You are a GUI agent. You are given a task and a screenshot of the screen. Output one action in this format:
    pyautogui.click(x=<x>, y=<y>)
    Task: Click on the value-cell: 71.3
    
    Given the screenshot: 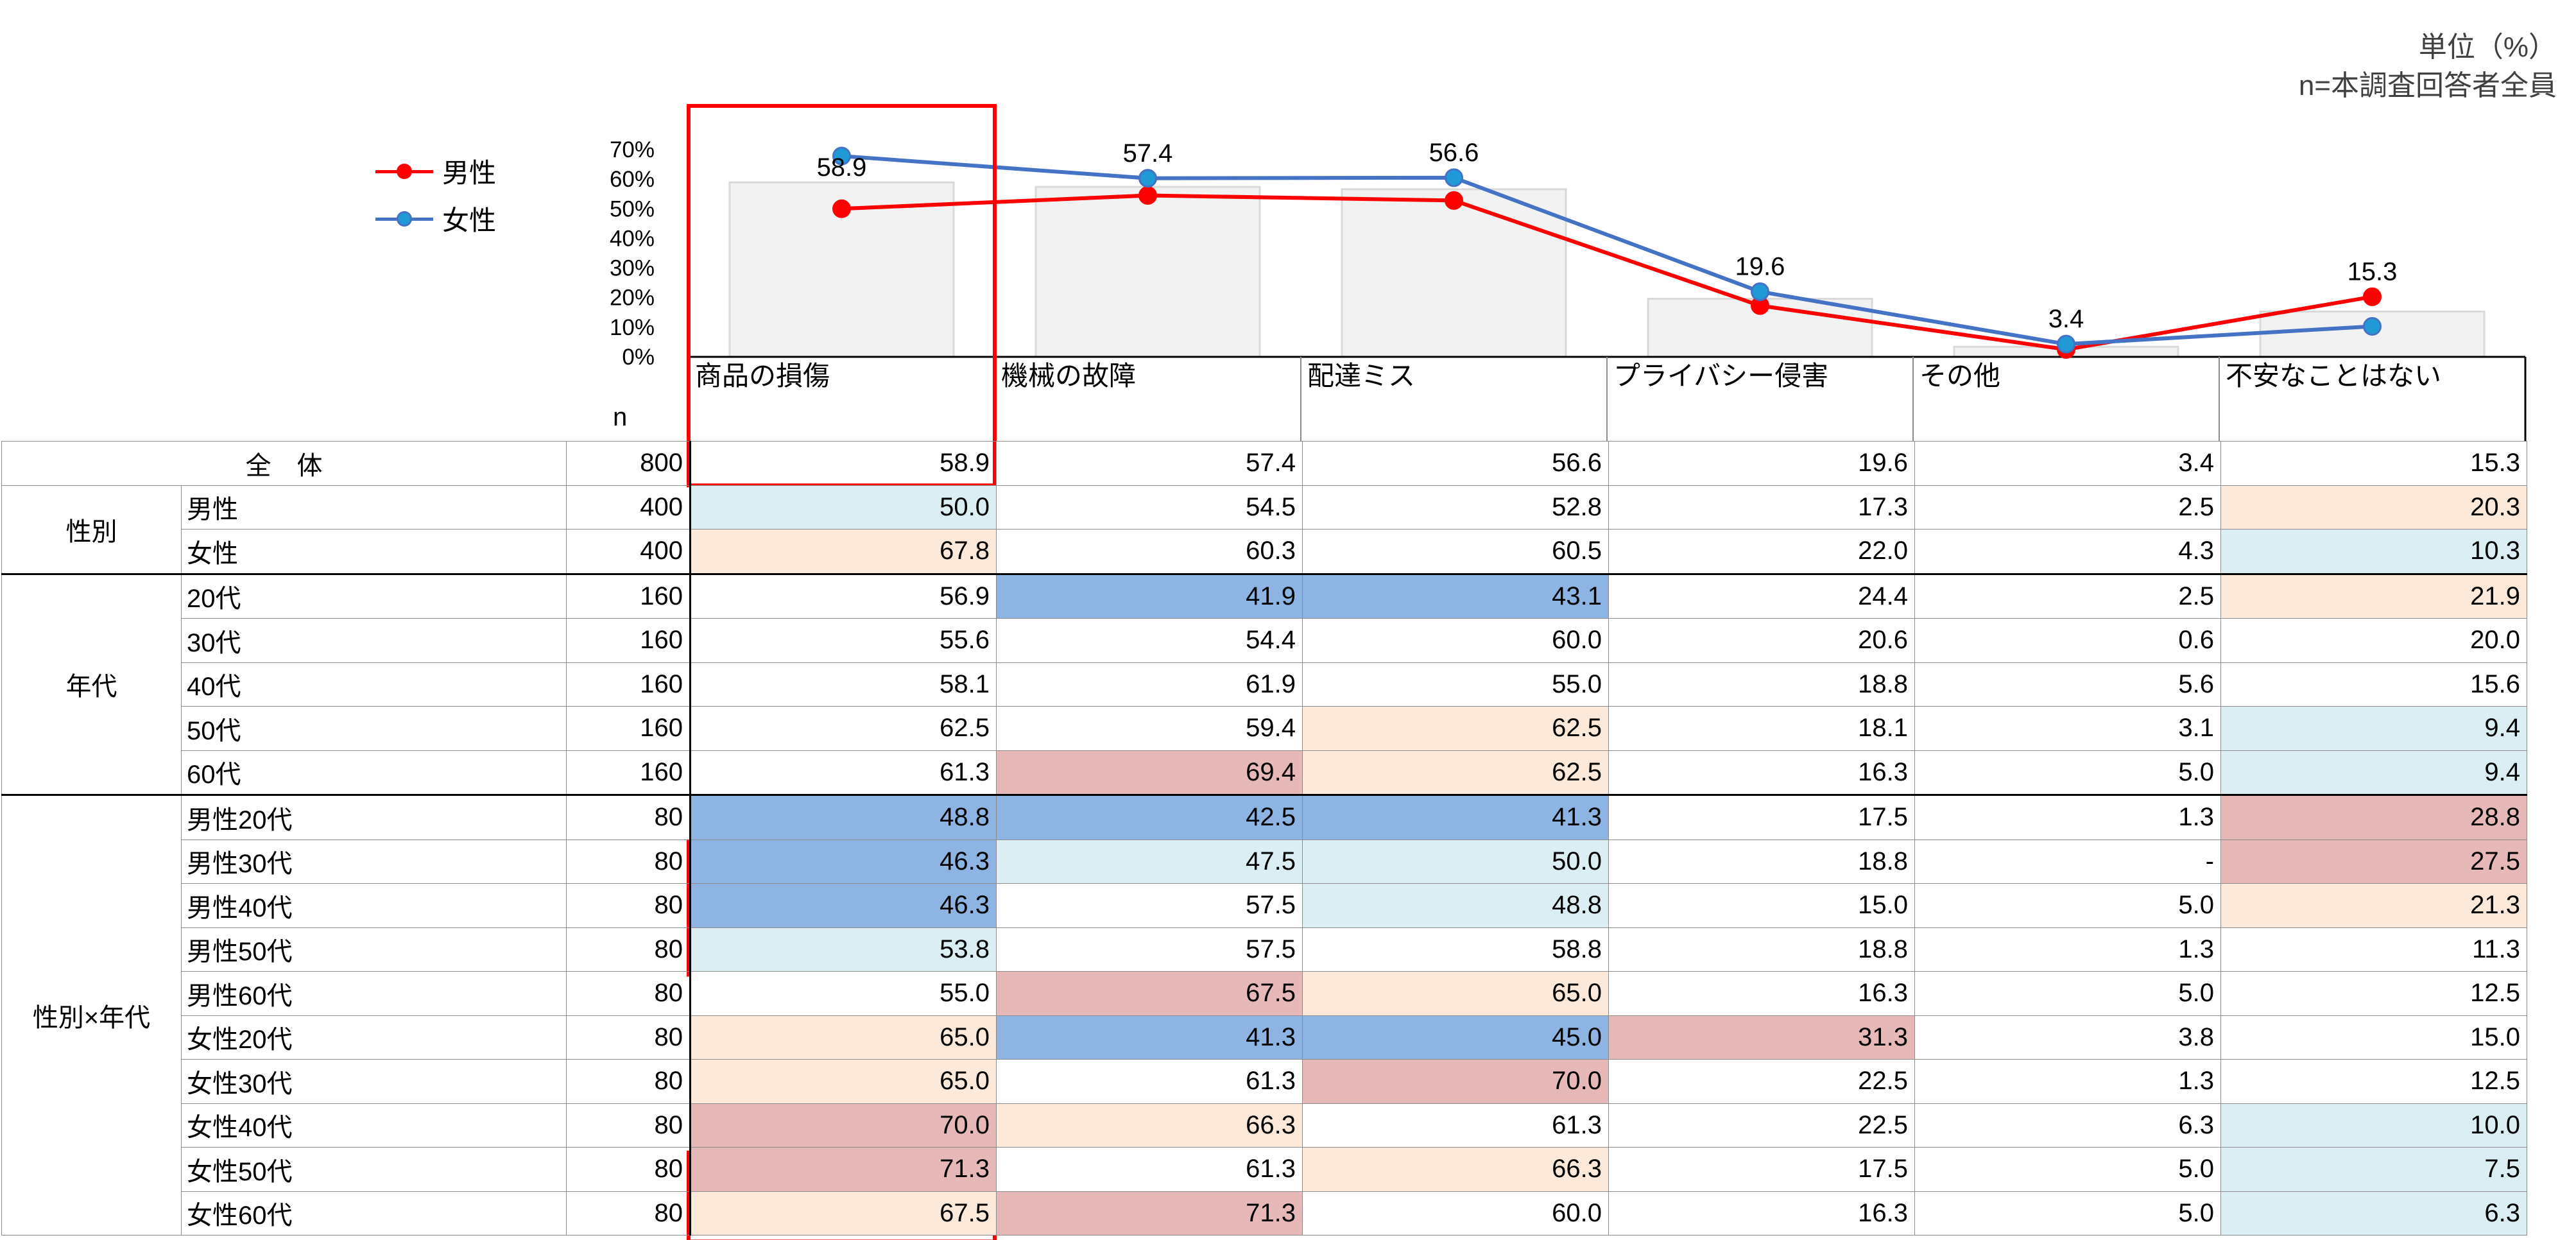 What is the action you would take?
    pyautogui.click(x=1149, y=1213)
    